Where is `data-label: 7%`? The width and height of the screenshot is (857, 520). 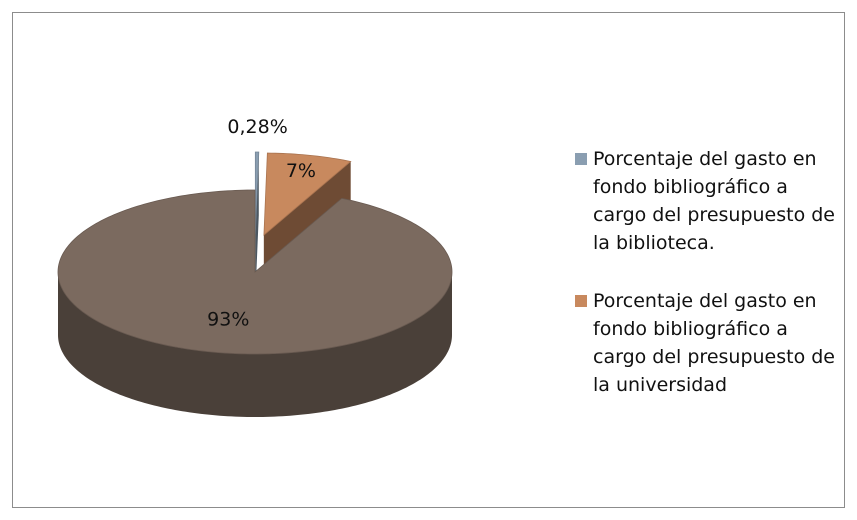
data-label: 7% is located at coordinates (301, 171).